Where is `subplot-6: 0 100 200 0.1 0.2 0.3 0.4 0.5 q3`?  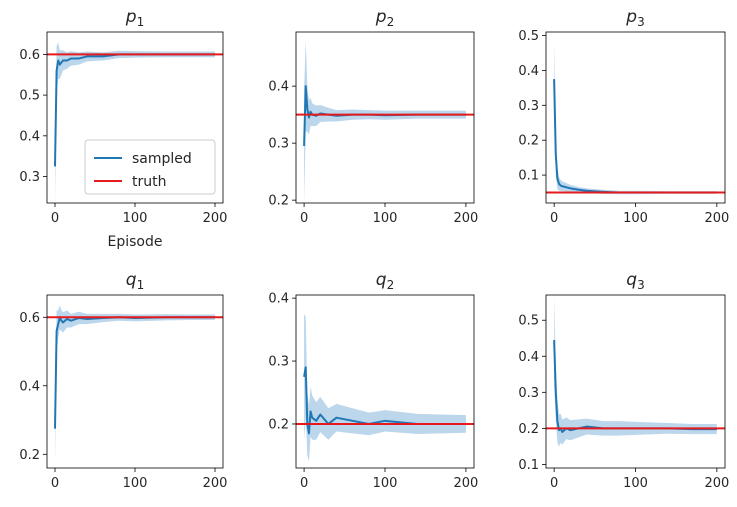
subplot-6: 0 100 200 0.1 0.2 0.3 0.4 0.5 q3 is located at coordinates (623, 380).